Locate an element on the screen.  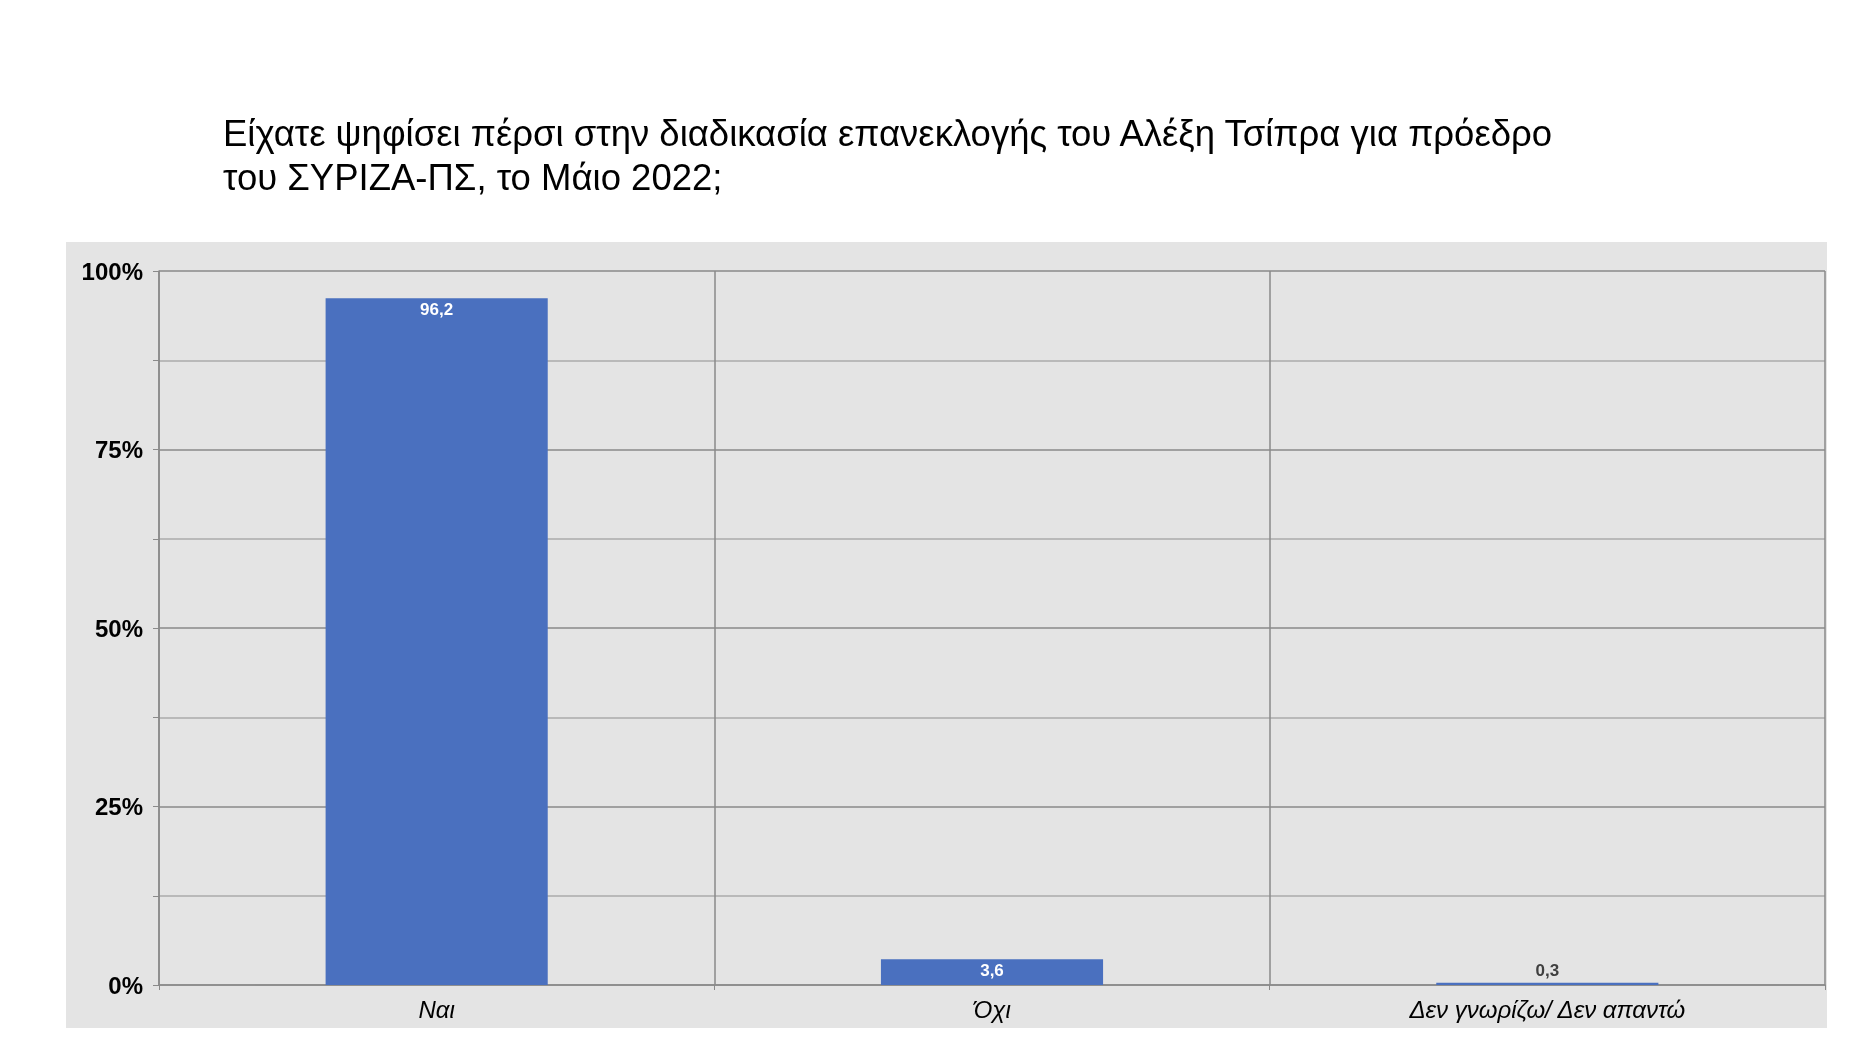
y-tick-label: 100% is located at coordinates (112, 271).